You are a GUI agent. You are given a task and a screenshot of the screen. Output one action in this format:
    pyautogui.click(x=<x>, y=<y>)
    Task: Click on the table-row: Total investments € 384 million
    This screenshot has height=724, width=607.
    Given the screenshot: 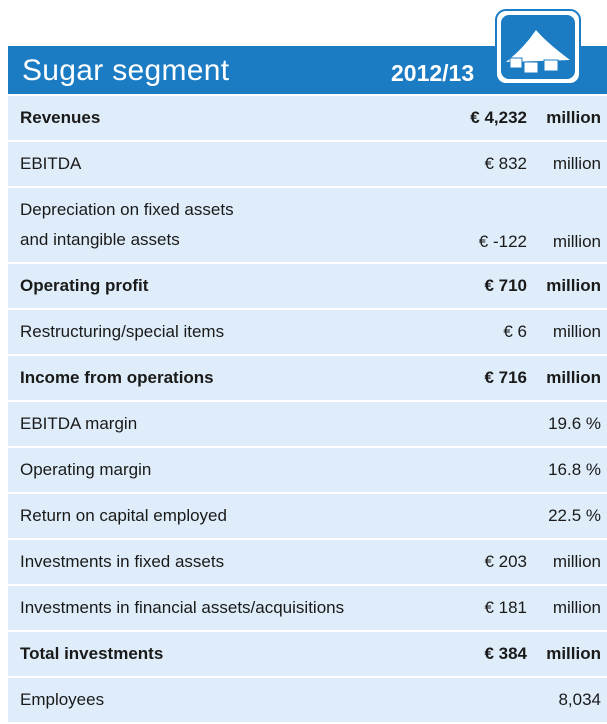 What is the action you would take?
    pyautogui.click(x=307, y=655)
    